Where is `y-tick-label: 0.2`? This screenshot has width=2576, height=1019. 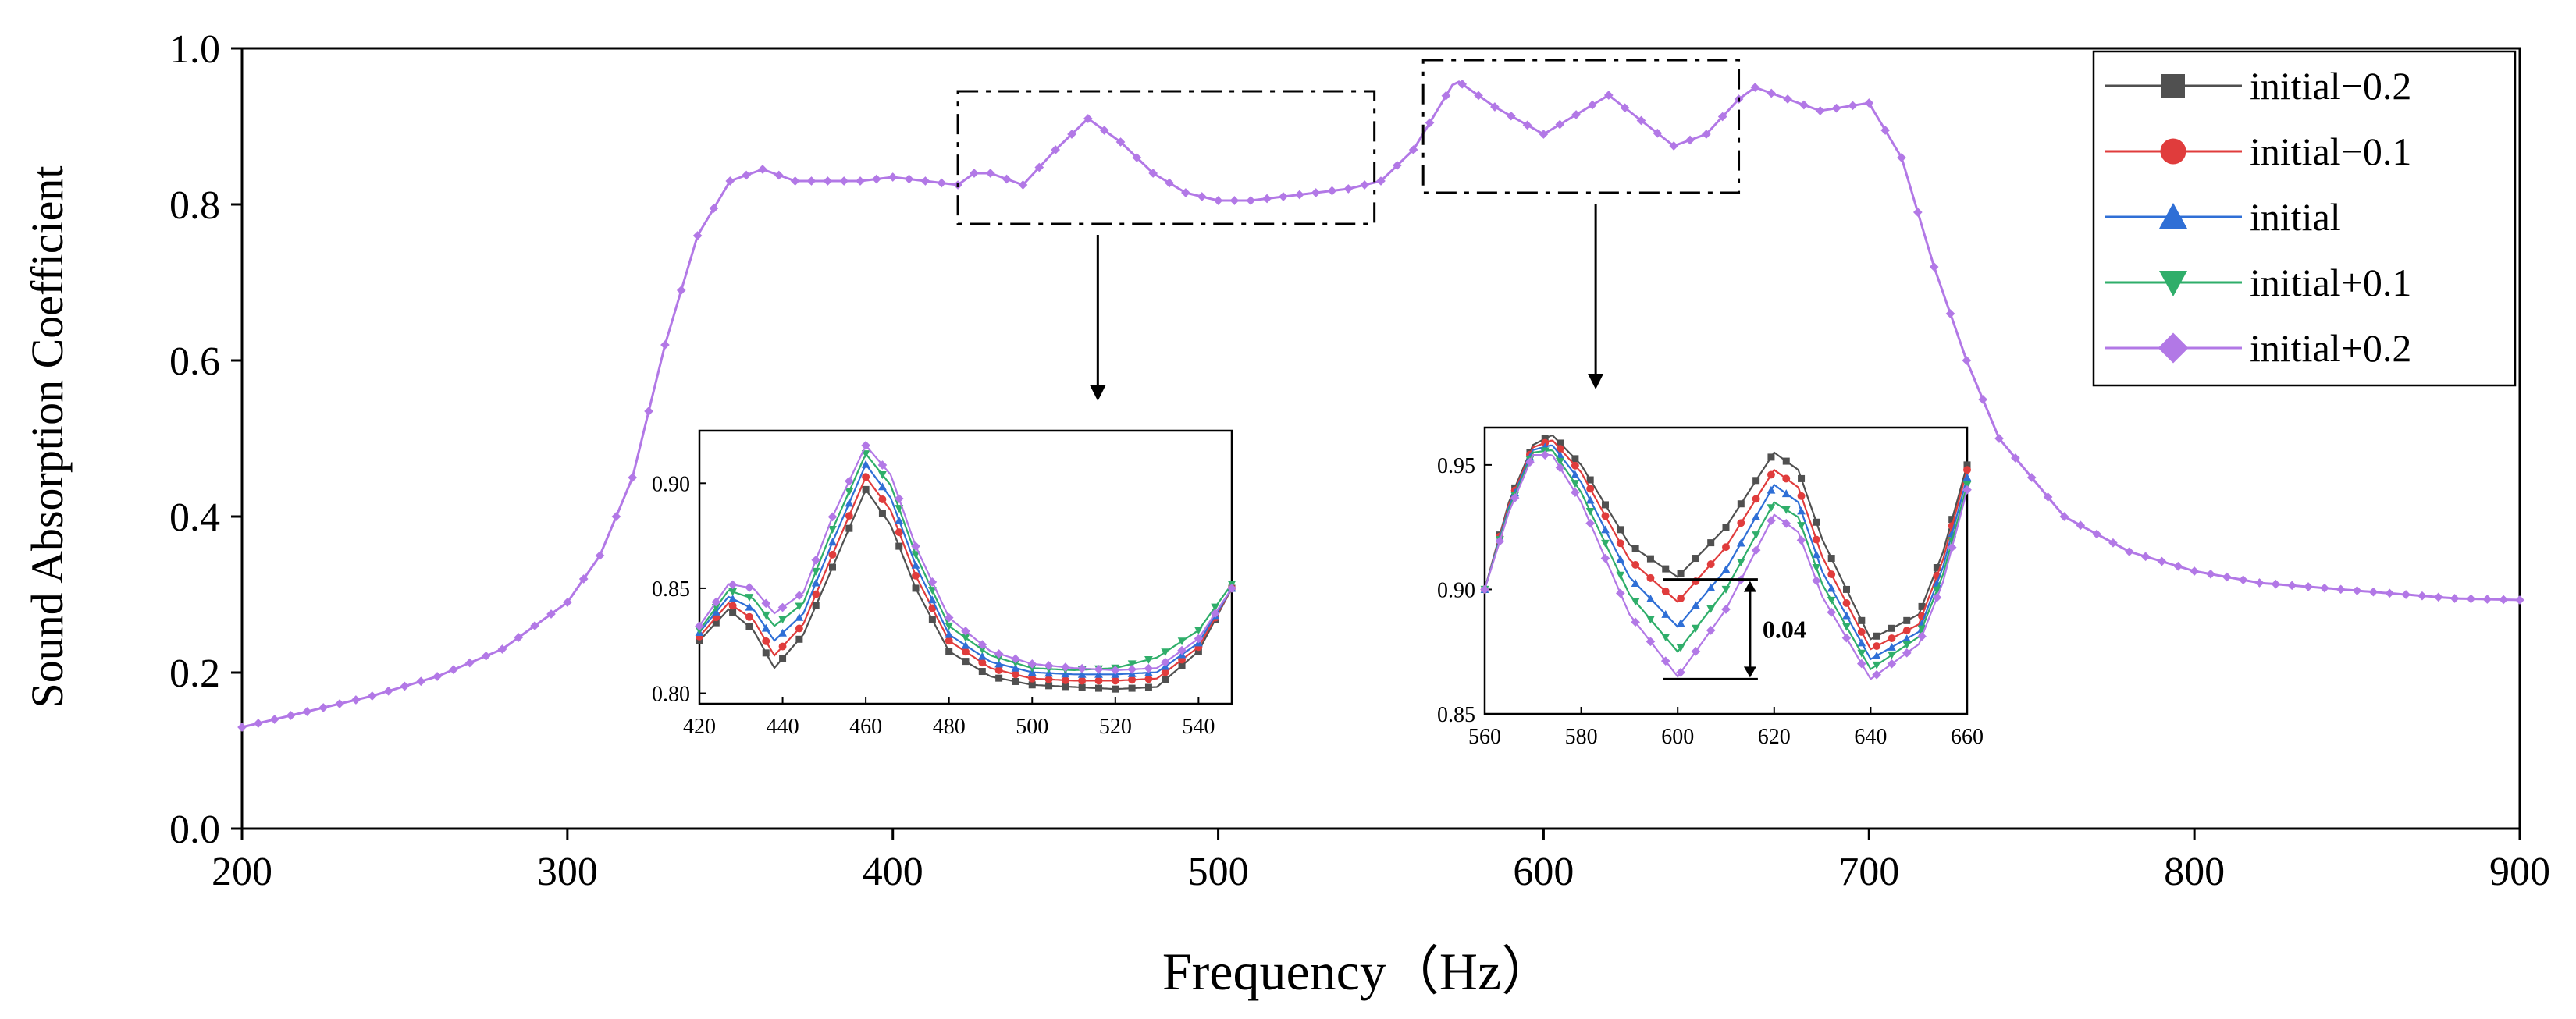
y-tick-label: 0.2 is located at coordinates (194, 674).